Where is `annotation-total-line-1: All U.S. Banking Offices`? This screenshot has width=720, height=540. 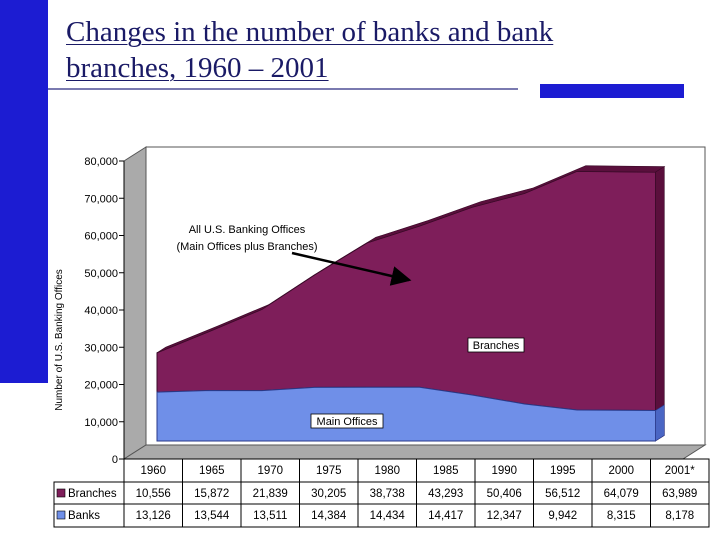 annotation-total-line-1: All U.S. Banking Offices is located at coordinates (247, 230).